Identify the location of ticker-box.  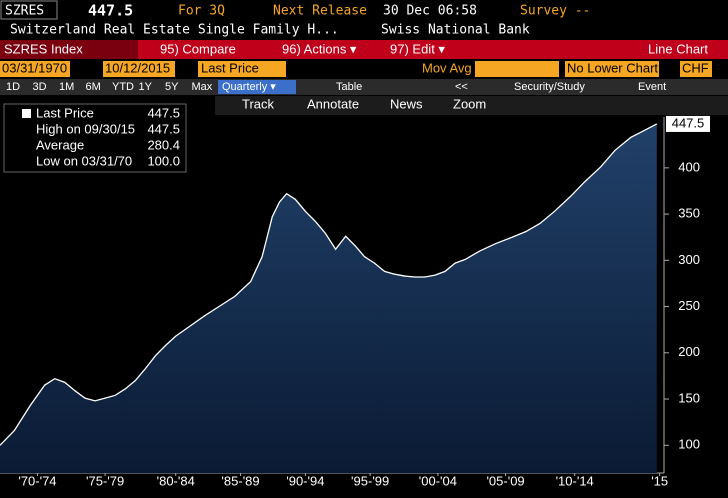
(29, 10).